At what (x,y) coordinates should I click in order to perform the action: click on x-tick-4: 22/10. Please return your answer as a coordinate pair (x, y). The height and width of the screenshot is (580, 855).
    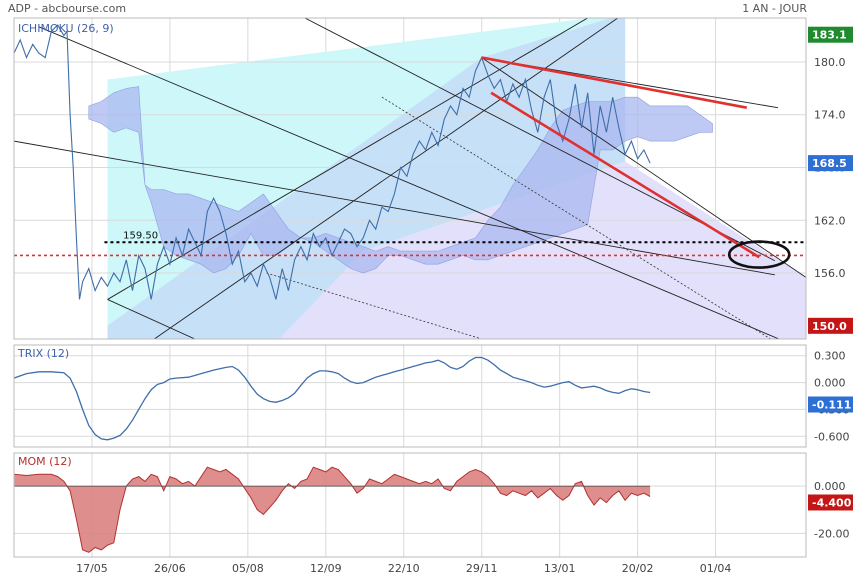
    Looking at the image, I should click on (404, 568).